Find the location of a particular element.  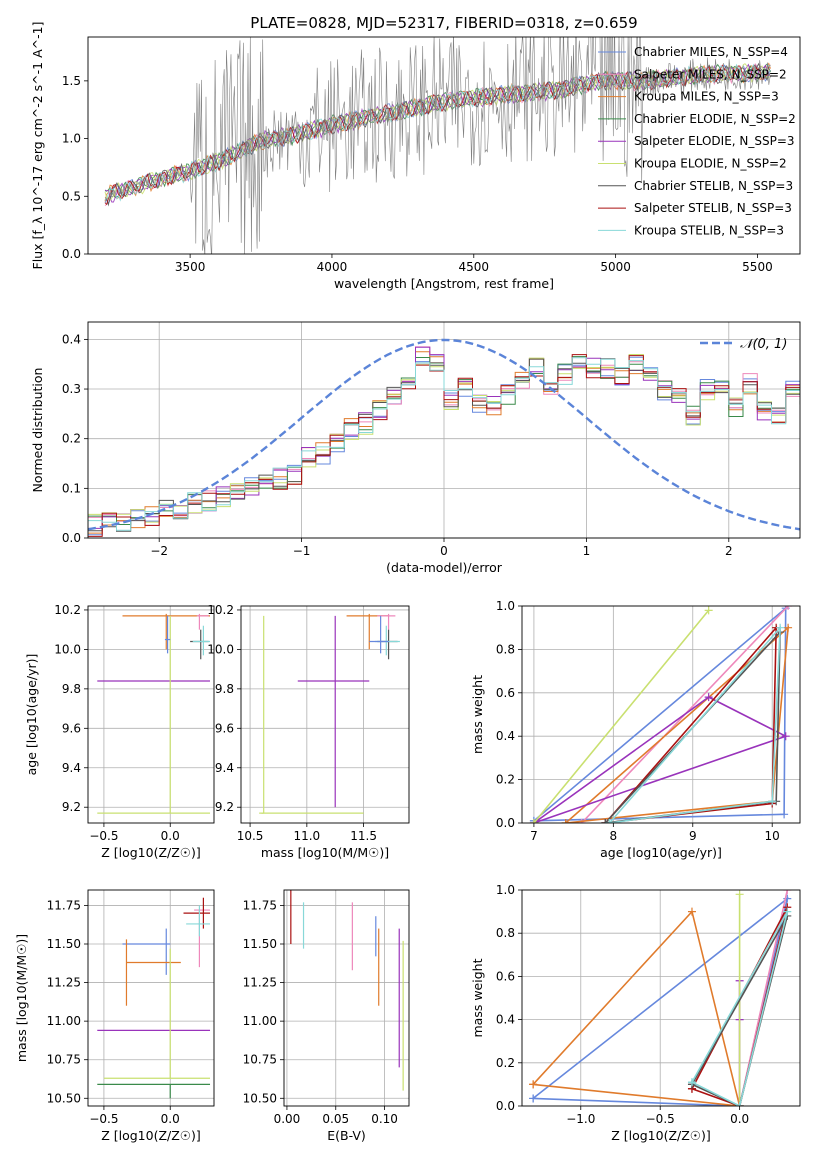

x-tick-label: 1 is located at coordinates (587, 551).